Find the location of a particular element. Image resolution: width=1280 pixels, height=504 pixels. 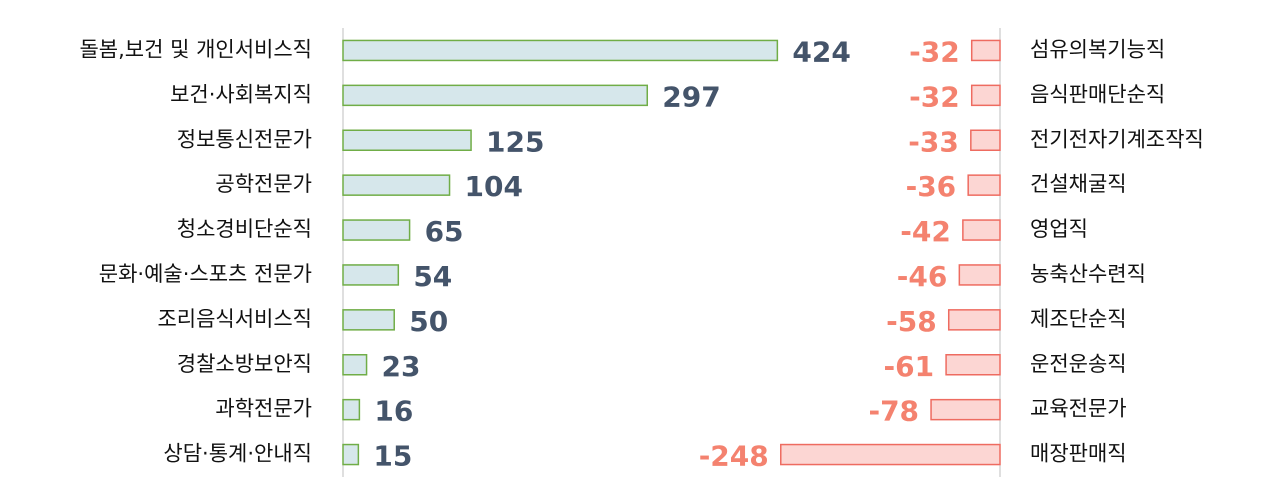

value-label: 104 is located at coordinates (494, 186).